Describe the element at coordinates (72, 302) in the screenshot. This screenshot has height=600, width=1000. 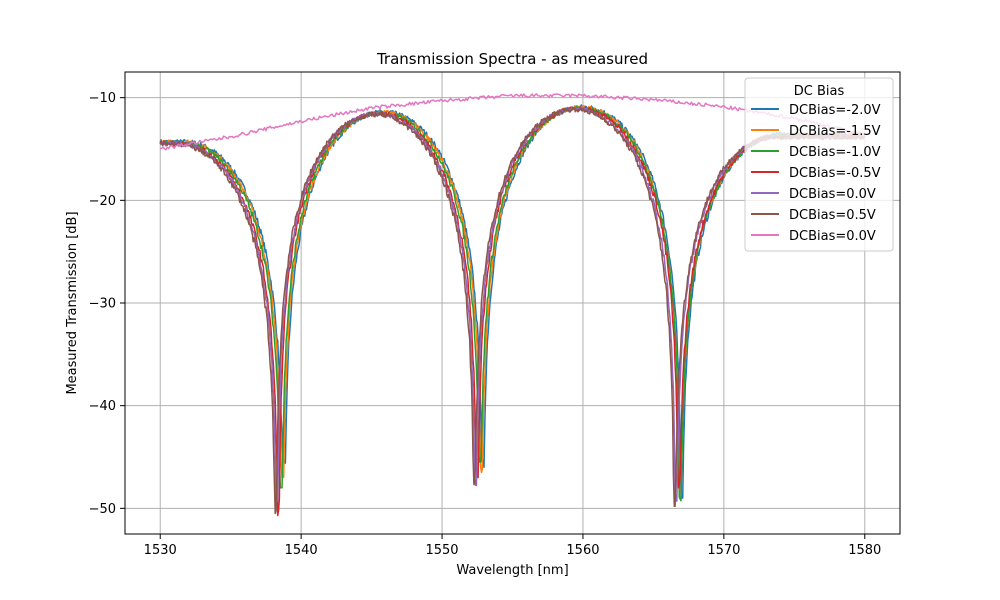
I see `y-axis-label: Measured Transmission [dB]` at that location.